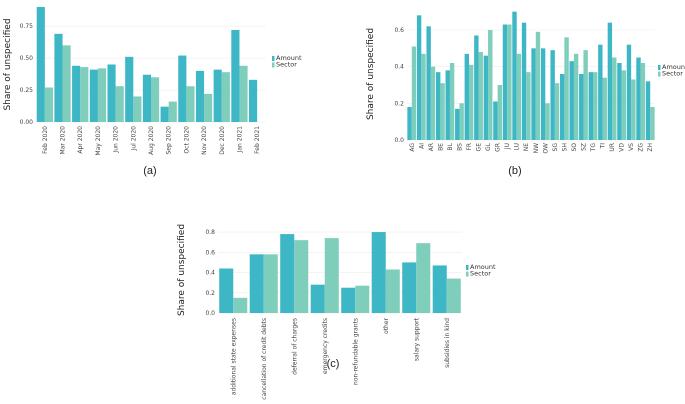  Describe the element at coordinates (467, 274) in the screenshot. I see `legend-swatch-sector-c` at that location.